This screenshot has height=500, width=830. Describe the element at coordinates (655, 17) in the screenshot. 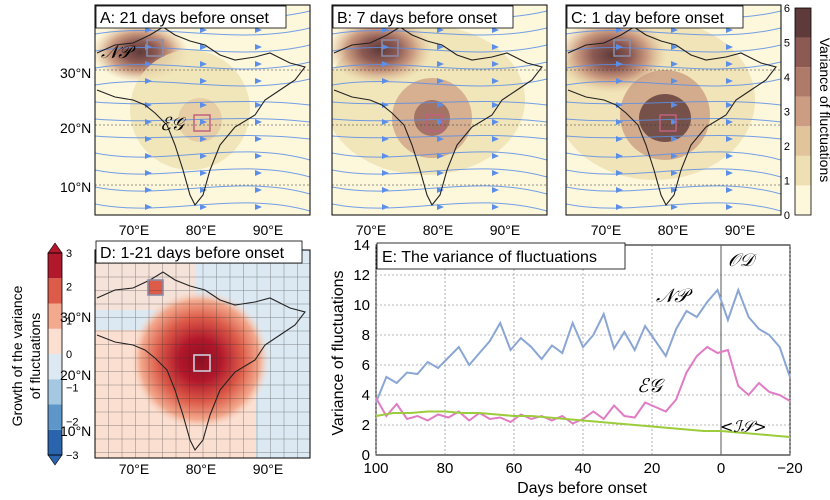

I see `panel-c-title-box` at that location.